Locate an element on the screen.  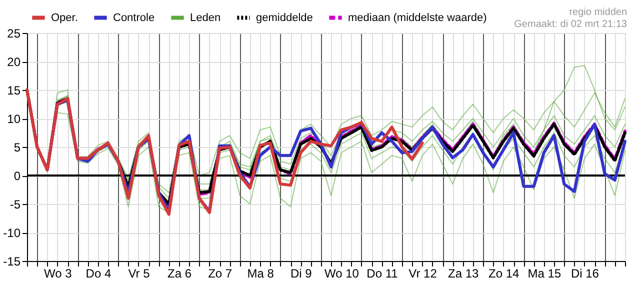
y-tick-label: -5 is located at coordinates (15, 205).